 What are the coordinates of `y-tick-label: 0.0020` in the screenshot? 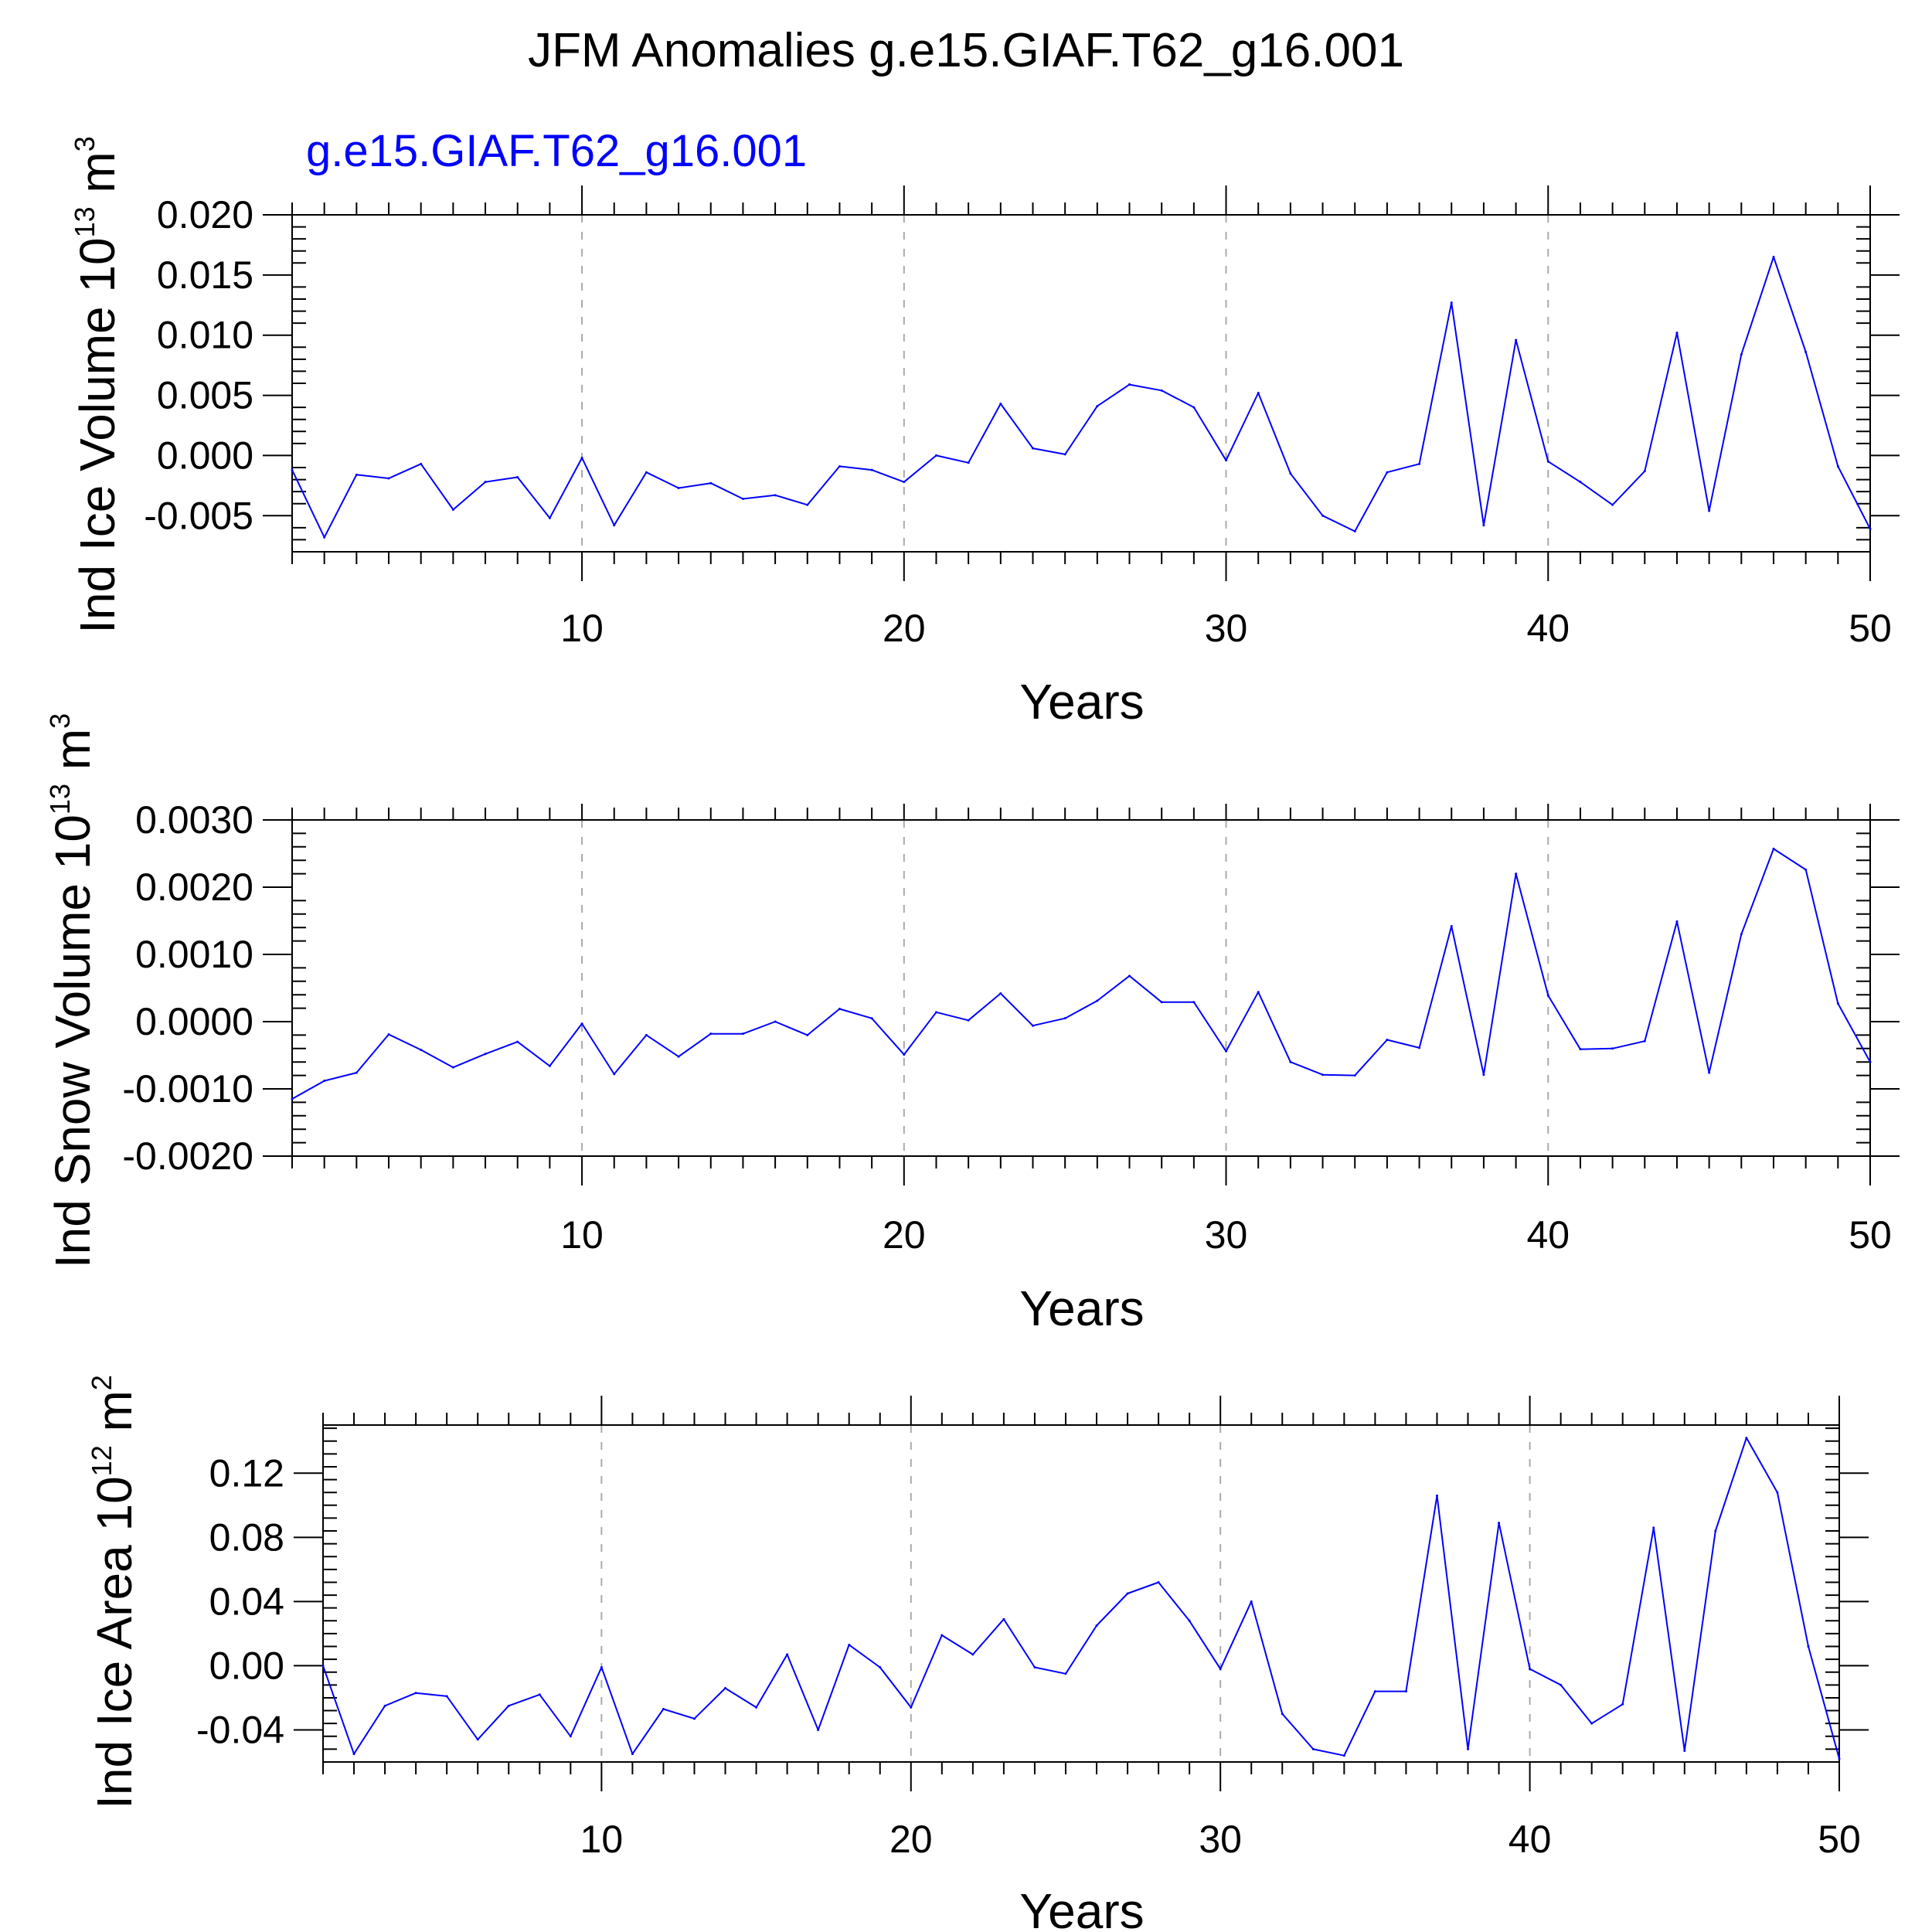 It's located at (194, 887).